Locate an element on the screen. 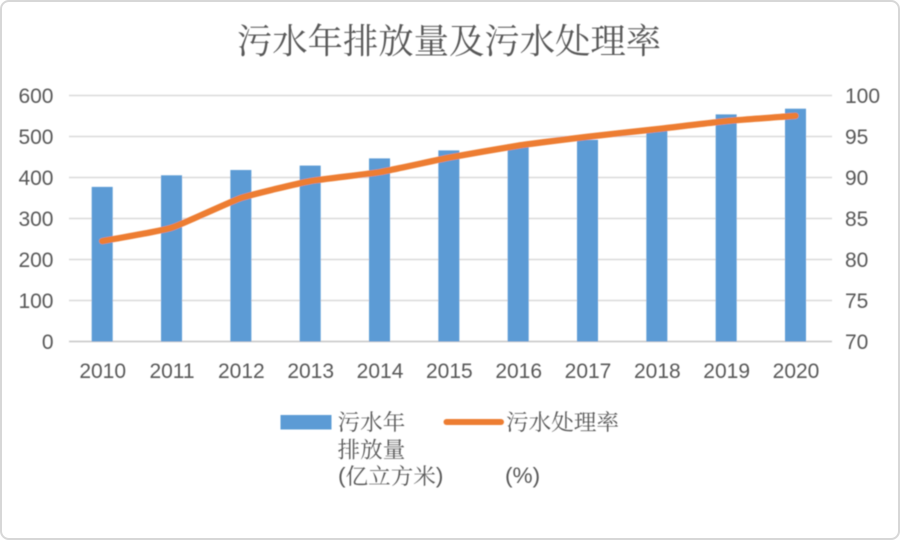 The image size is (900, 545). svg-text: 2015 is located at coordinates (449, 371).